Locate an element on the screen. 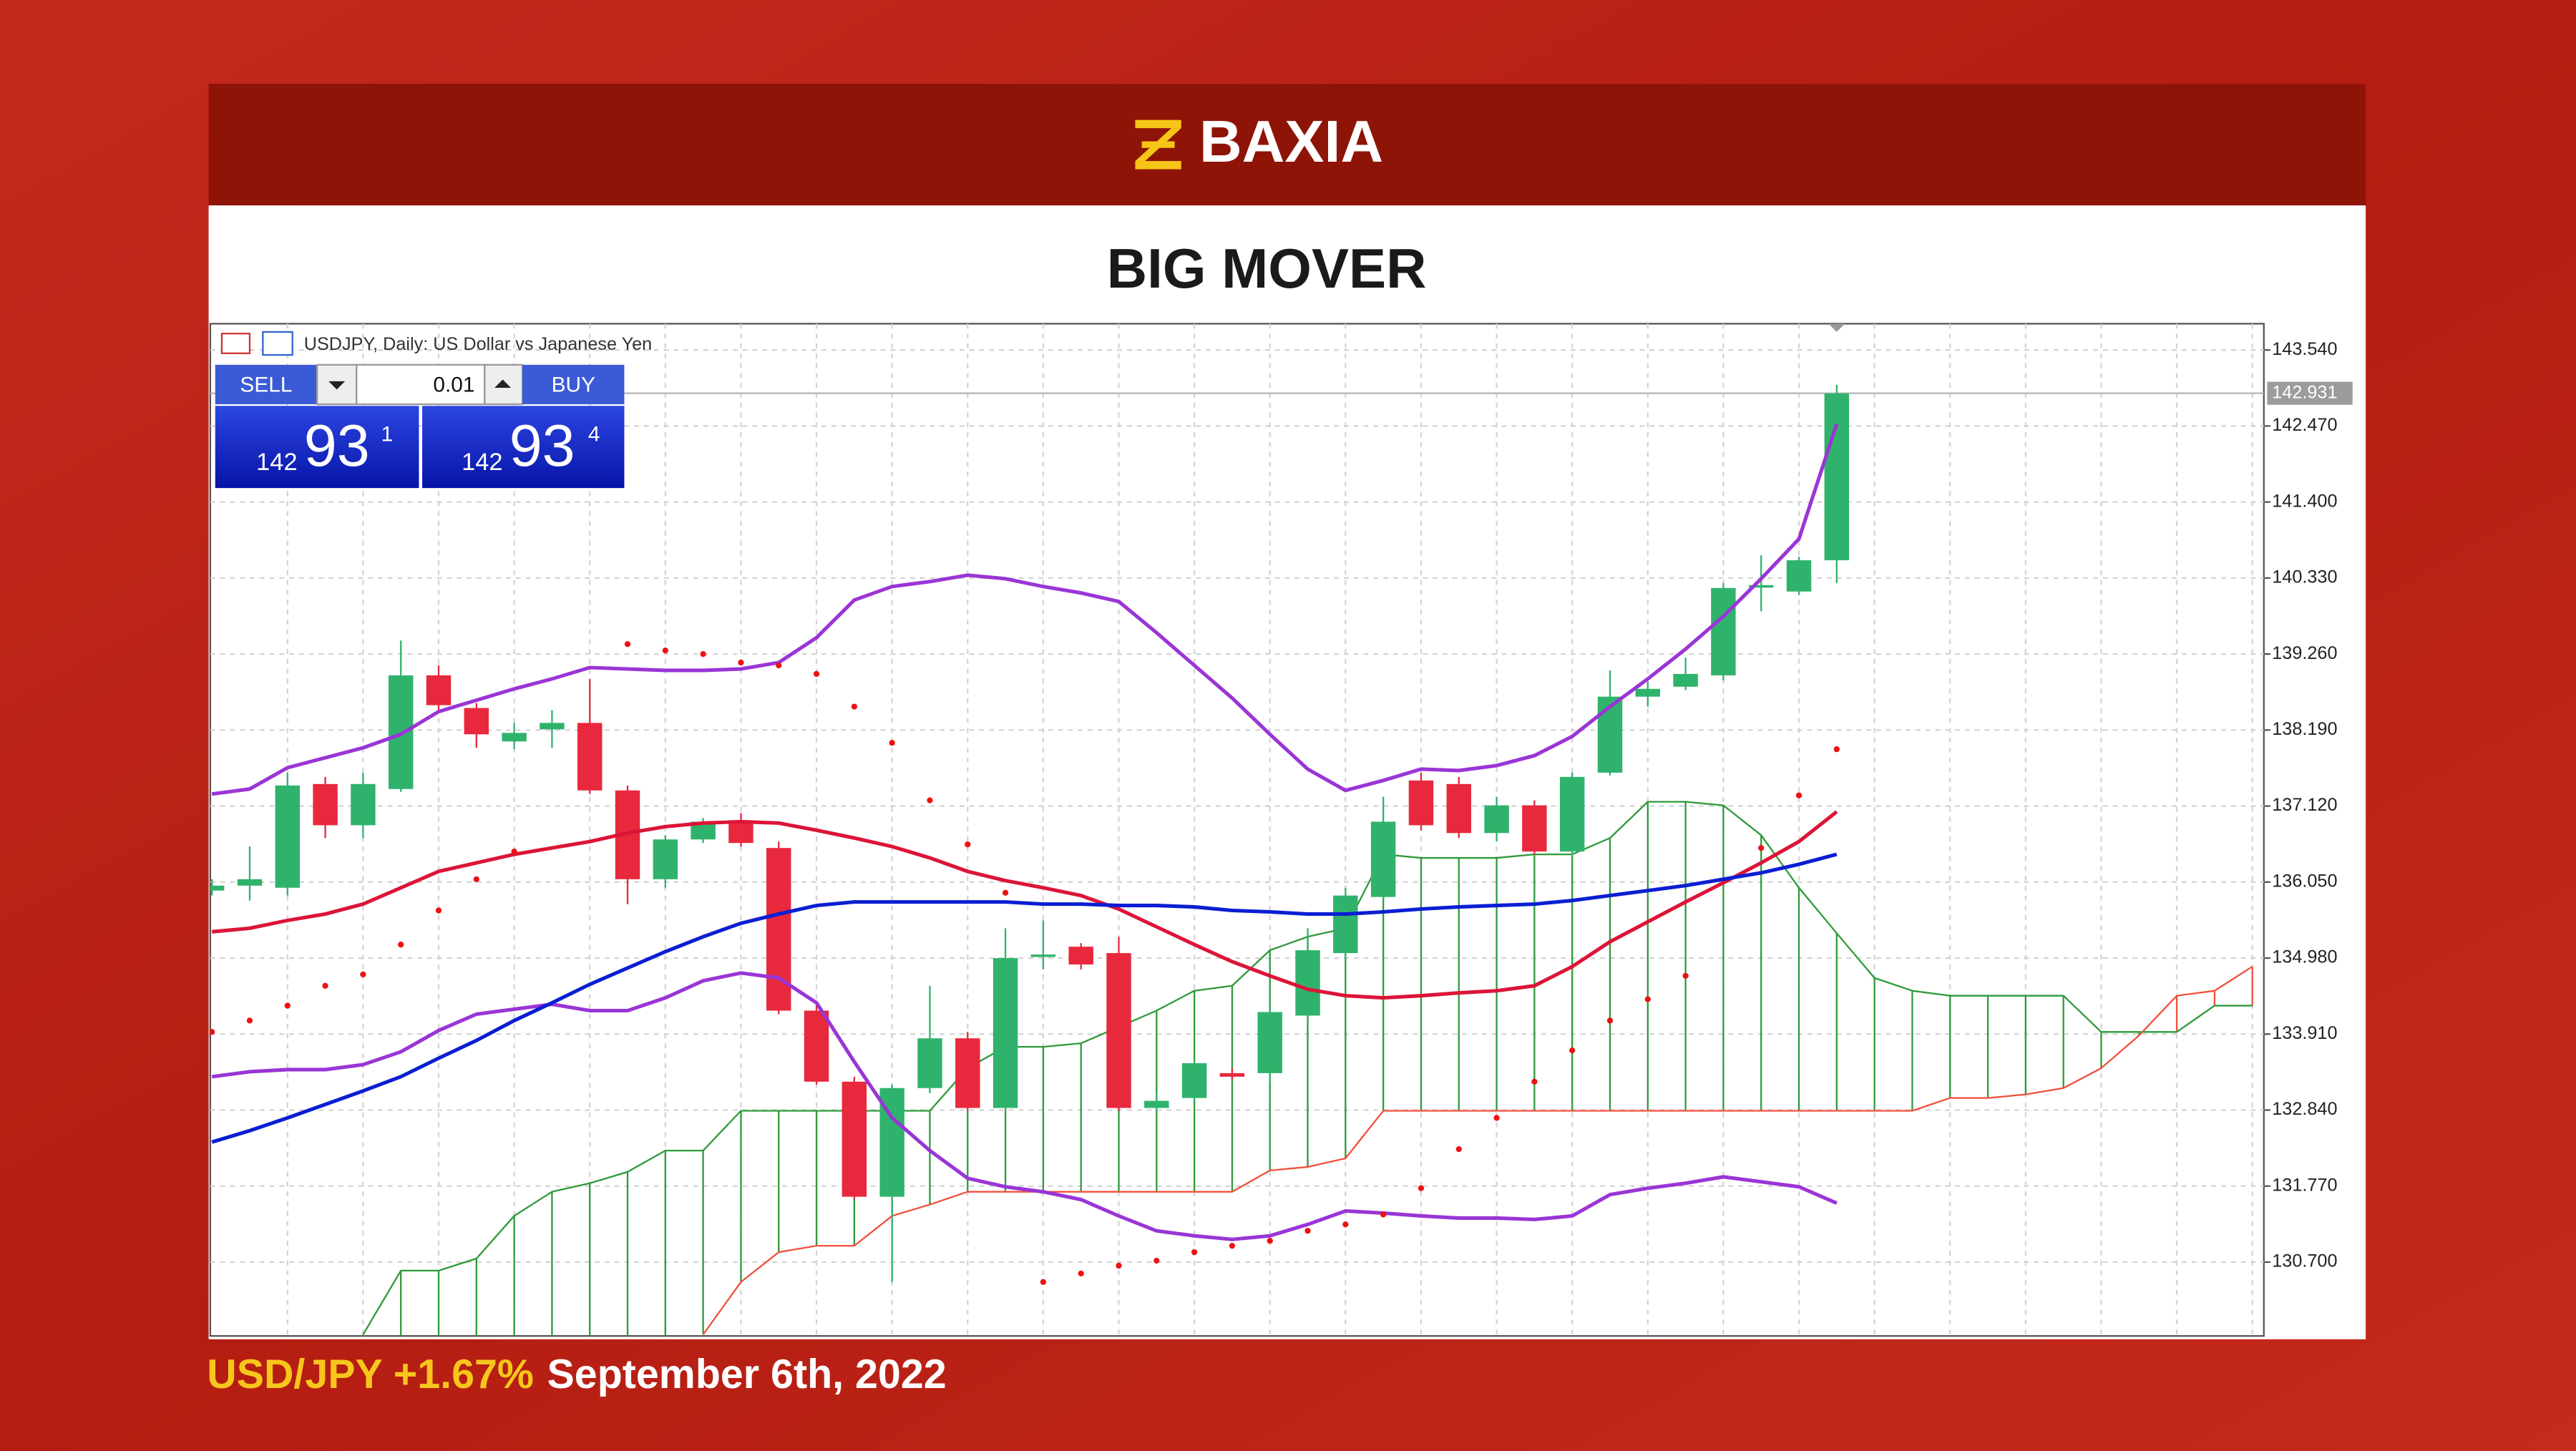 This screenshot has height=1451, width=2576. marker-triangle is located at coordinates (1836, 328).